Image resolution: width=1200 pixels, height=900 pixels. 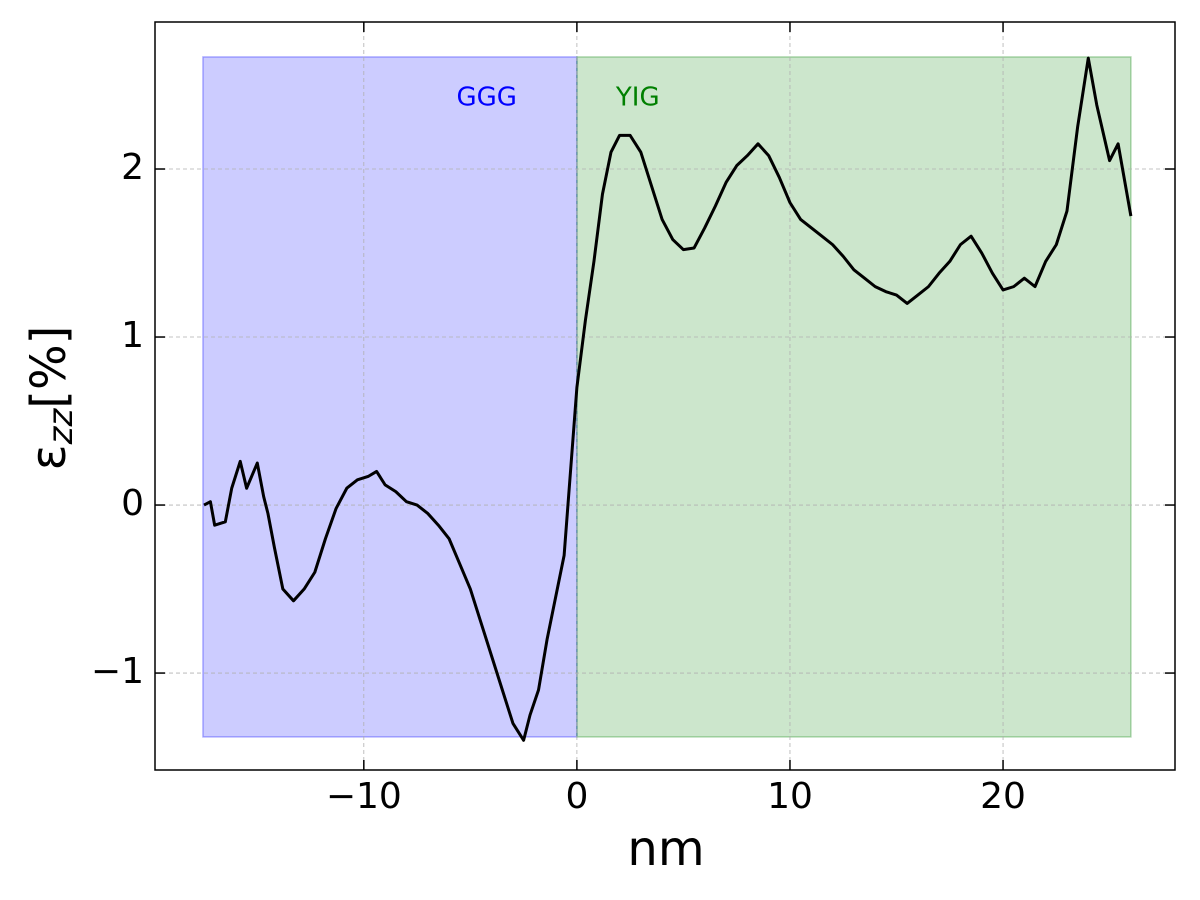 I want to click on region-label: YIG, so click(x=637, y=98).